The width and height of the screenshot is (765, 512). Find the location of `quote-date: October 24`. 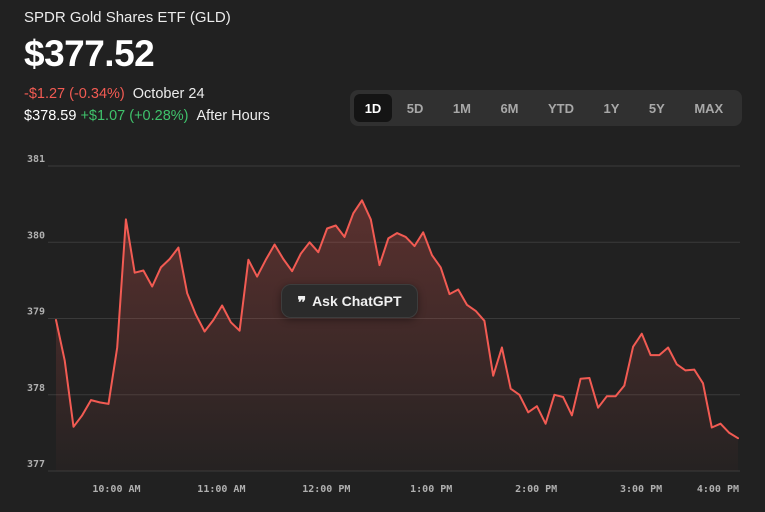

quote-date: October 24 is located at coordinates (168, 94).